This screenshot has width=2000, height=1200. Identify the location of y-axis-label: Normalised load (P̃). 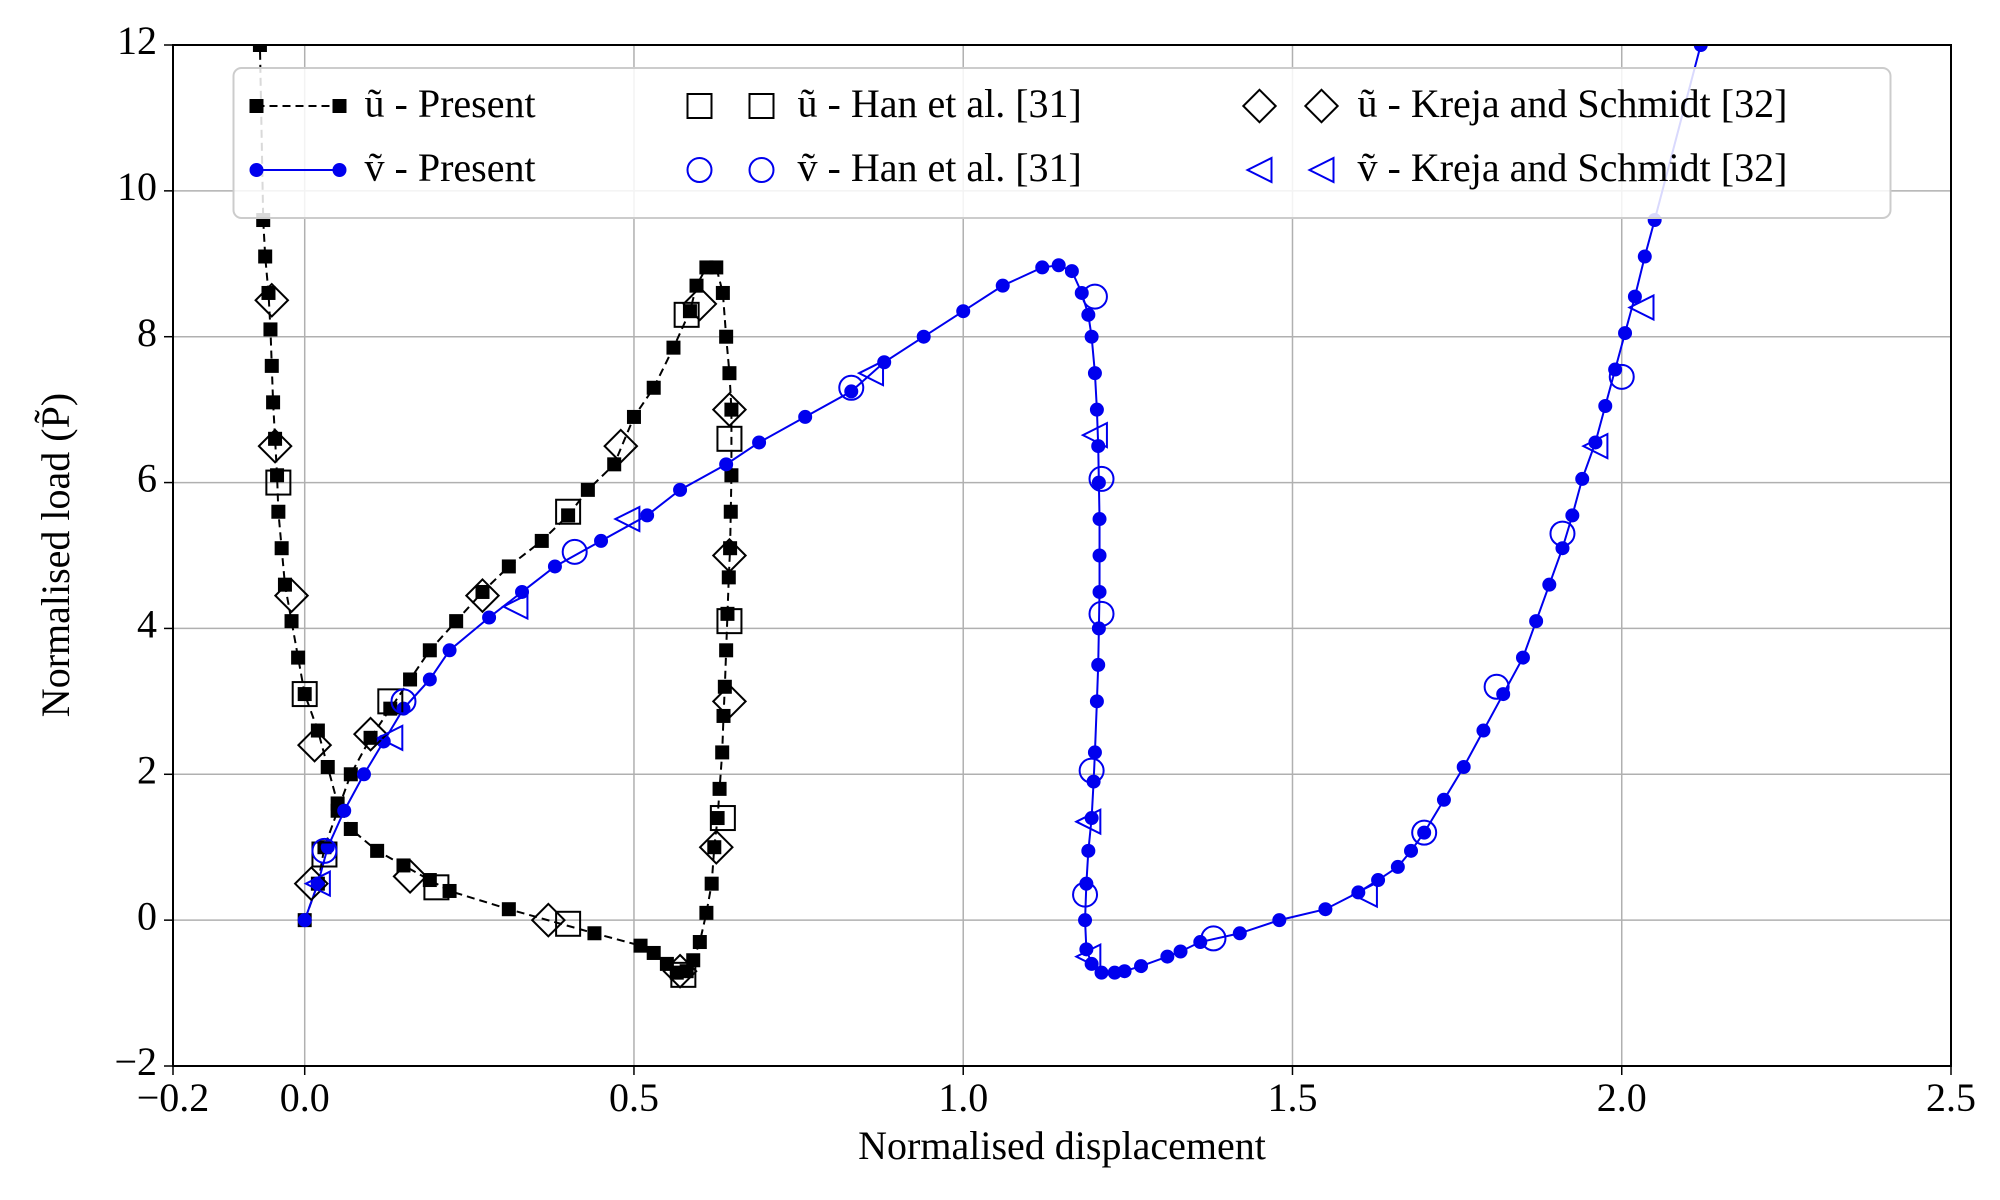
(55, 555).